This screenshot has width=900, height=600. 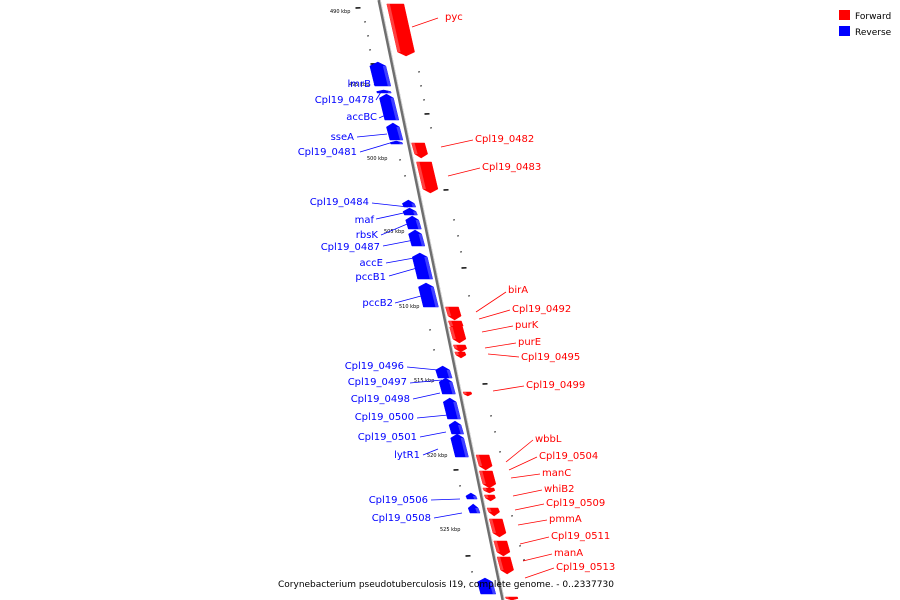 I want to click on forward-gene-label: manC, so click(x=556, y=473).